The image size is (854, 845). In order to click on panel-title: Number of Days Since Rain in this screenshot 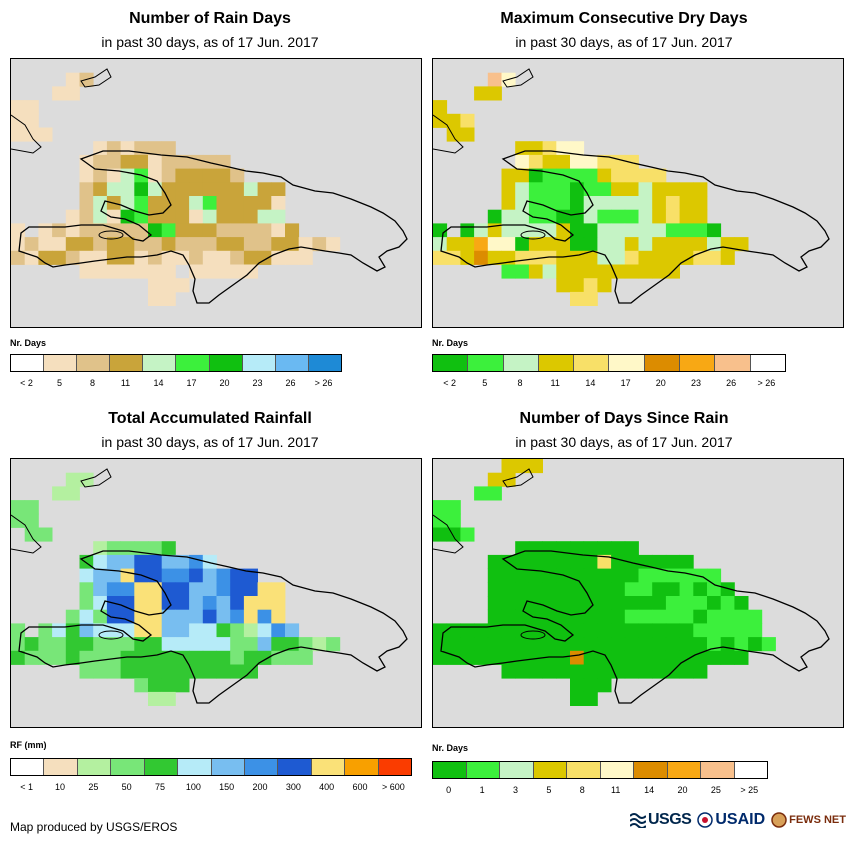, I will do `click(624, 418)`.